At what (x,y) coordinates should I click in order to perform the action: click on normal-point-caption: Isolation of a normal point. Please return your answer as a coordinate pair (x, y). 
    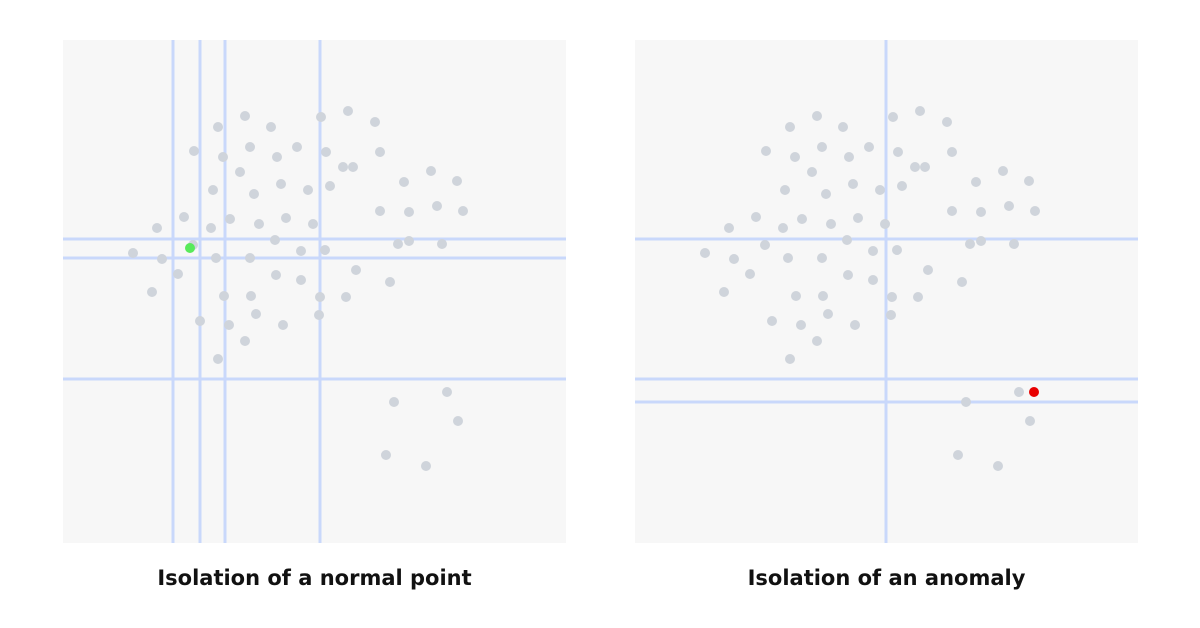
    Looking at the image, I should click on (314, 578).